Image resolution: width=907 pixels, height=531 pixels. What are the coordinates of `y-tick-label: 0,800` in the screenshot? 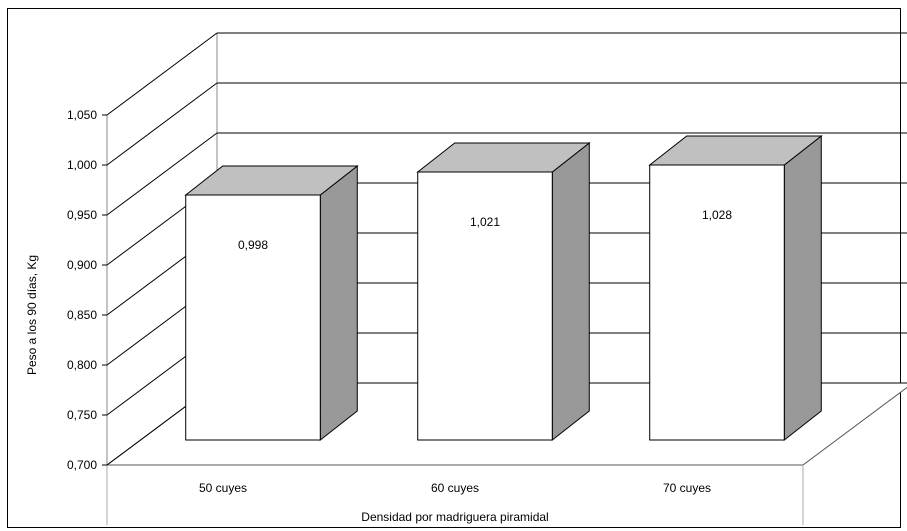 It's located at (82, 365).